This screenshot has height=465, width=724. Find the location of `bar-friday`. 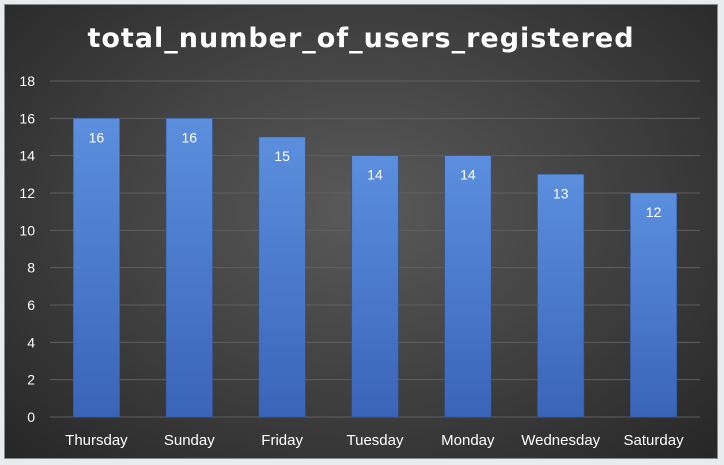

bar-friday is located at coordinates (282, 277).